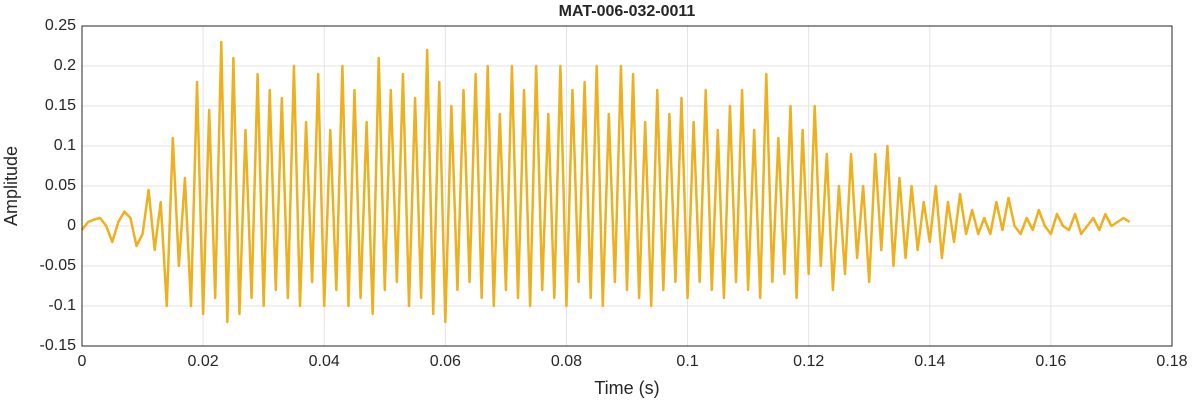 The height and width of the screenshot is (404, 1193). What do you see at coordinates (58, 265) in the screenshot?
I see `y-tick-label: -0.05` at bounding box center [58, 265].